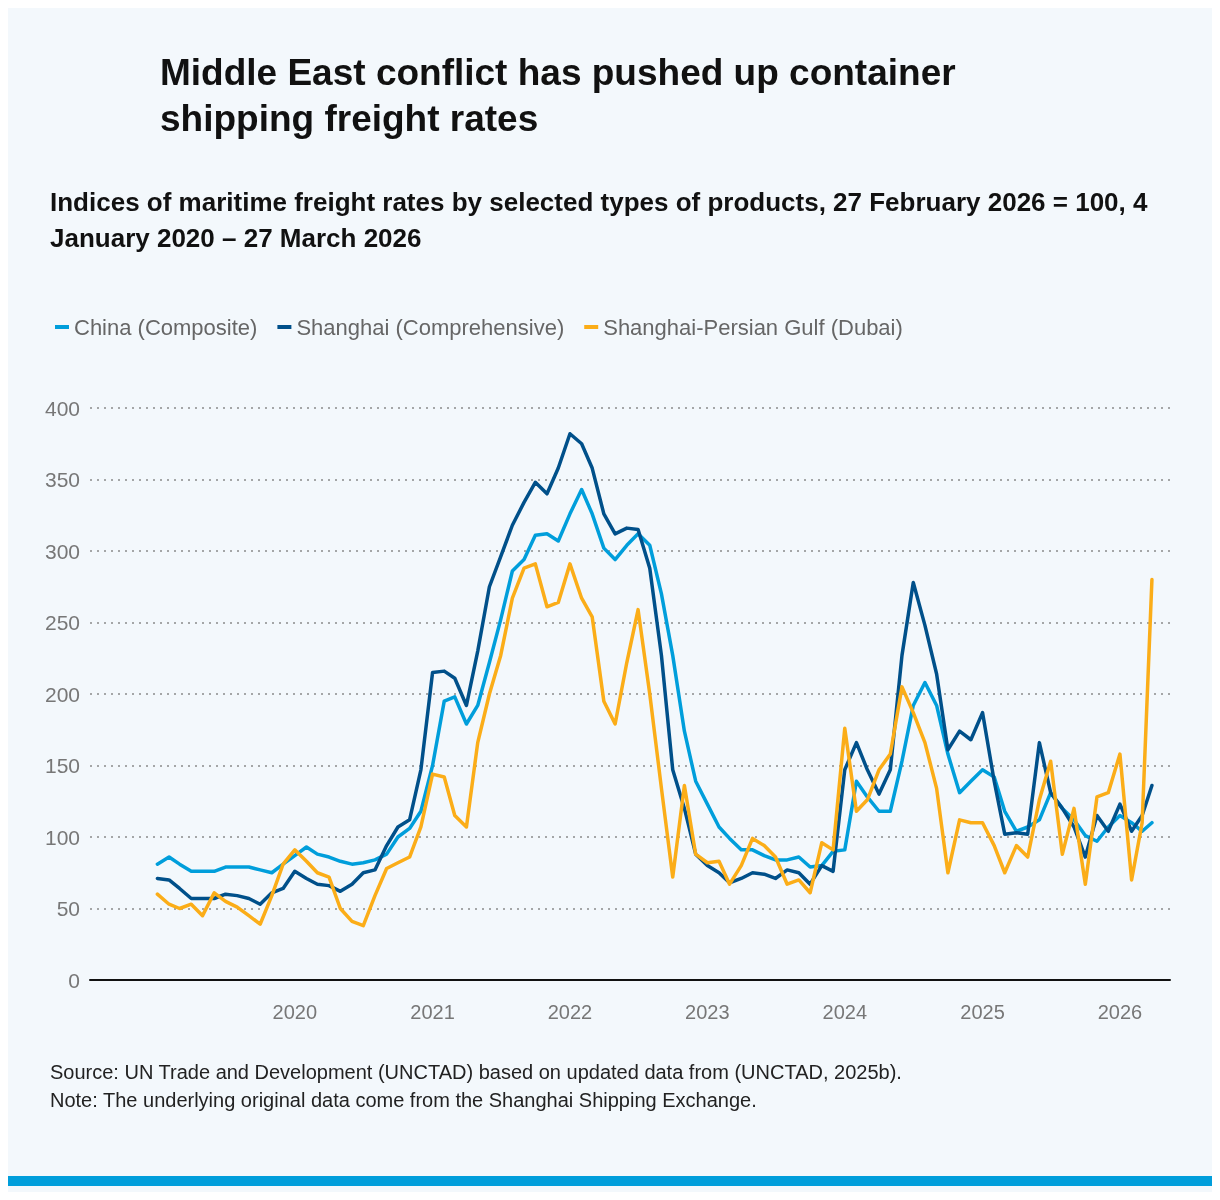 Image resolution: width=1220 pixels, height=1200 pixels. Describe the element at coordinates (599, 220) in the screenshot. I see `chart-subtitle: Indices of maritime freight rates by selected types of products, 27 February 2026 = 100, 4 January 2020 – 27 March 2026` at that location.